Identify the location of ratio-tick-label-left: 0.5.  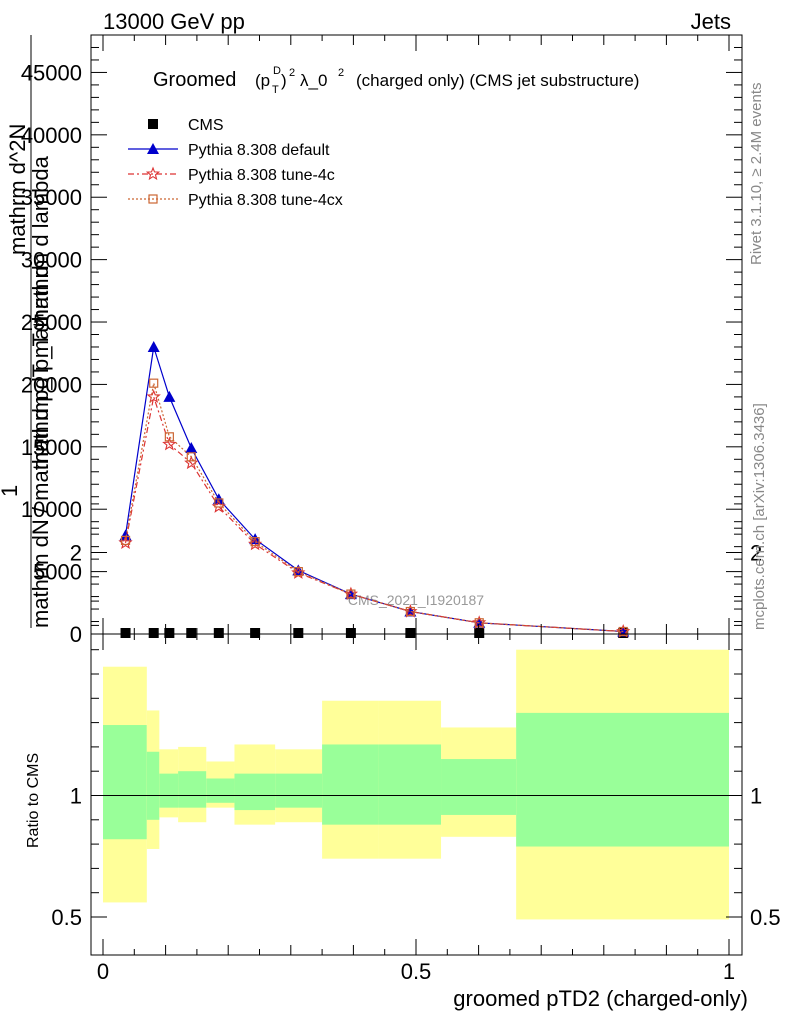
(66, 917).